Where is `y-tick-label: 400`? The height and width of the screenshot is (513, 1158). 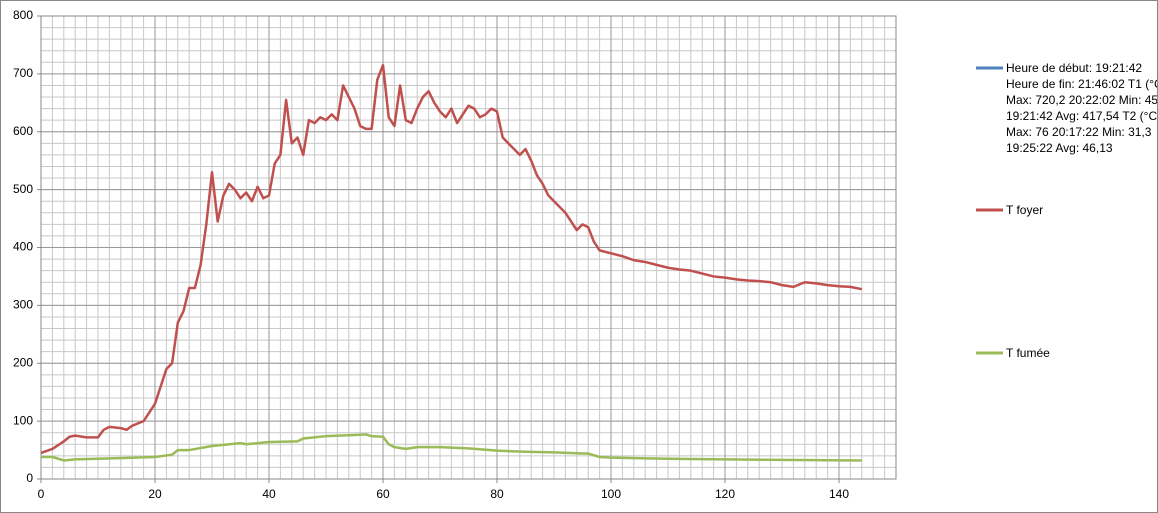
y-tick-label: 400 is located at coordinates (23, 247).